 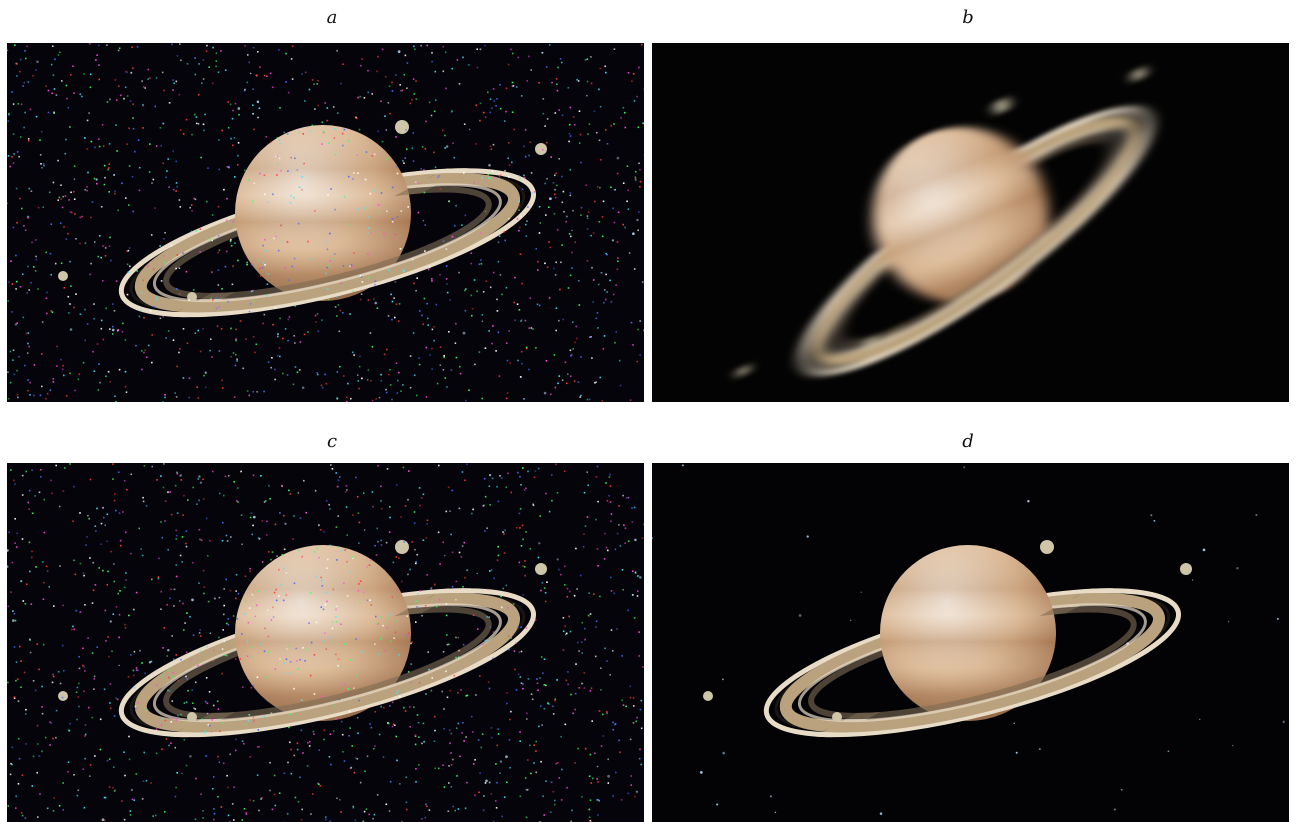 What do you see at coordinates (968, 18) in the screenshot?
I see `panel-b-label: b` at bounding box center [968, 18].